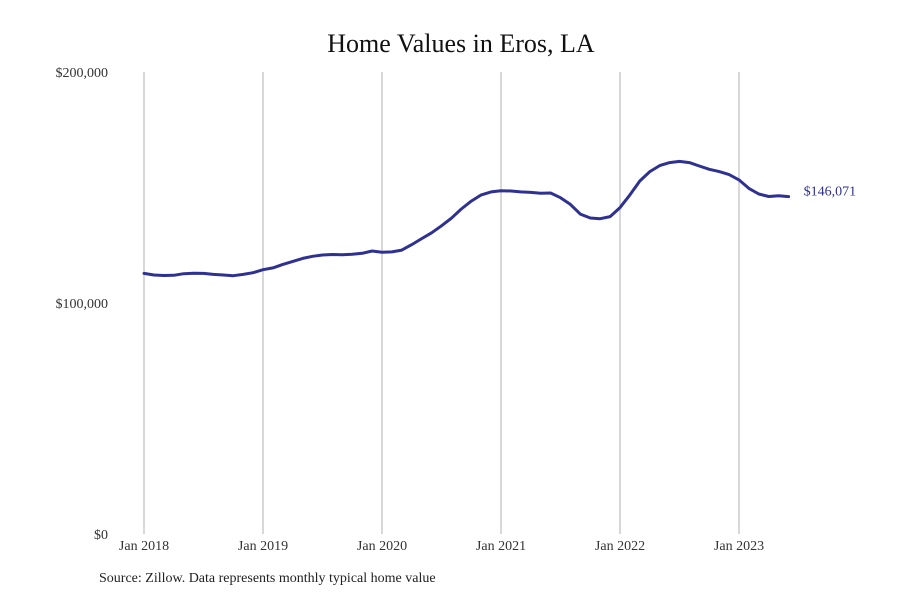 The height and width of the screenshot is (600, 900). I want to click on series-layer, so click(466, 218).